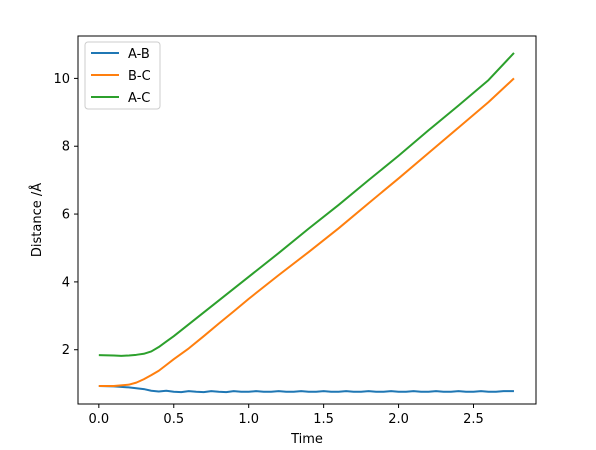  Describe the element at coordinates (306, 389) in the screenshot. I see `series-line-a-b` at that location.